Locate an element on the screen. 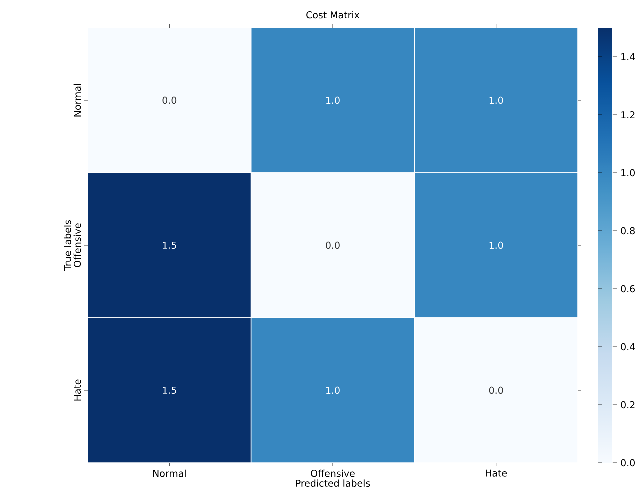 The height and width of the screenshot is (502, 639). color-bar-label: 0.2 is located at coordinates (628, 405).